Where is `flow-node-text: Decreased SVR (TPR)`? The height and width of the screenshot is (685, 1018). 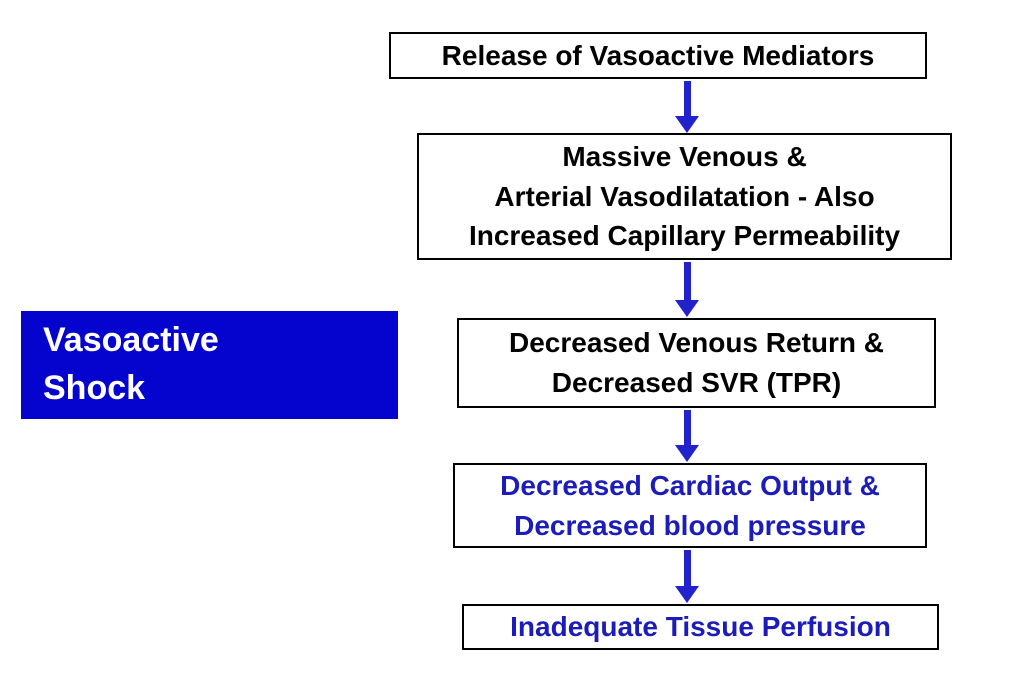 flow-node-text: Decreased SVR (TPR) is located at coordinates (696, 382).